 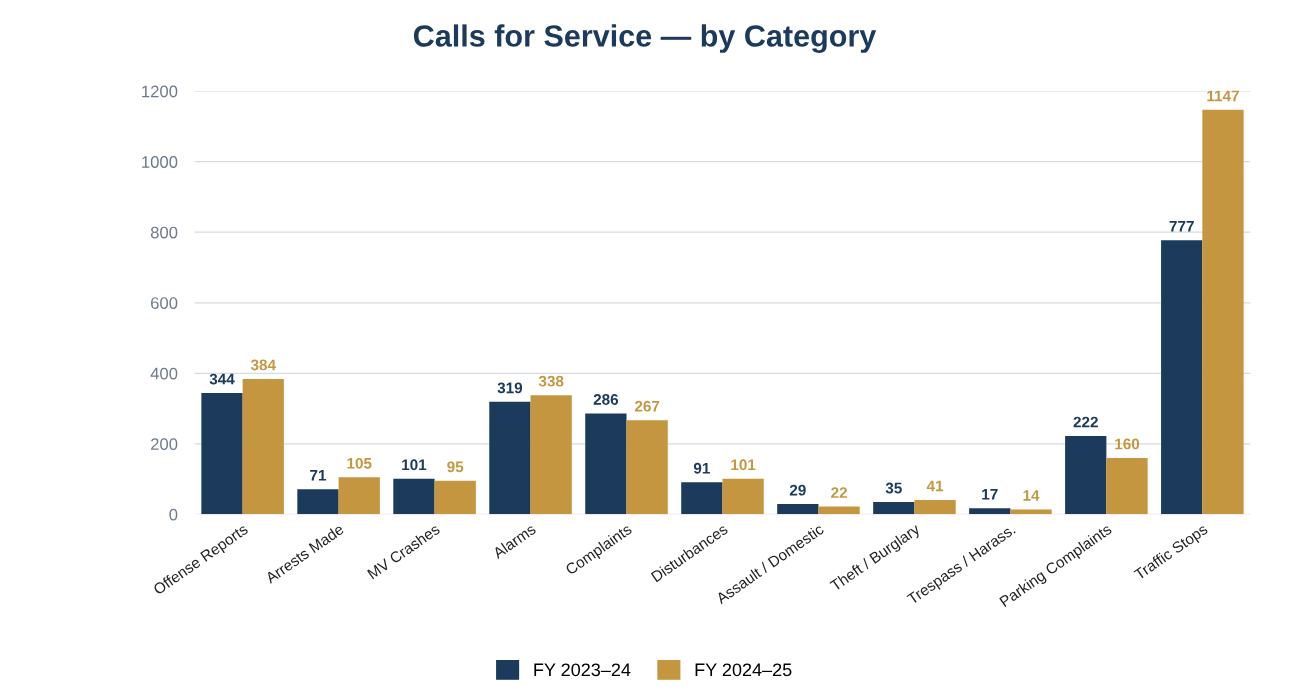 I want to click on chart-title: Calls for Service — by Category, so click(x=645, y=38).